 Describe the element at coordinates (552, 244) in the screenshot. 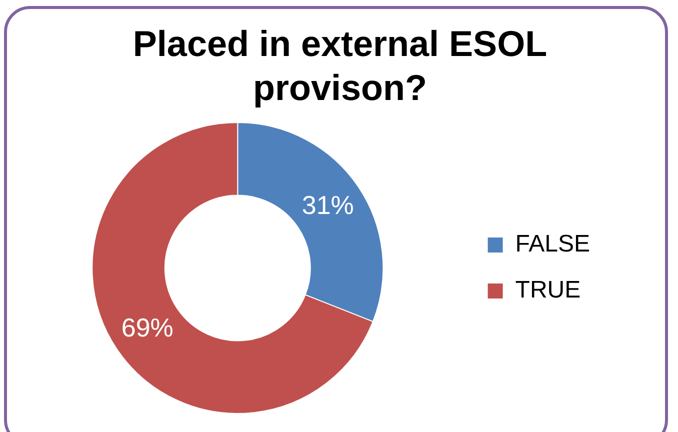

I see `legend-label: FALSE` at that location.